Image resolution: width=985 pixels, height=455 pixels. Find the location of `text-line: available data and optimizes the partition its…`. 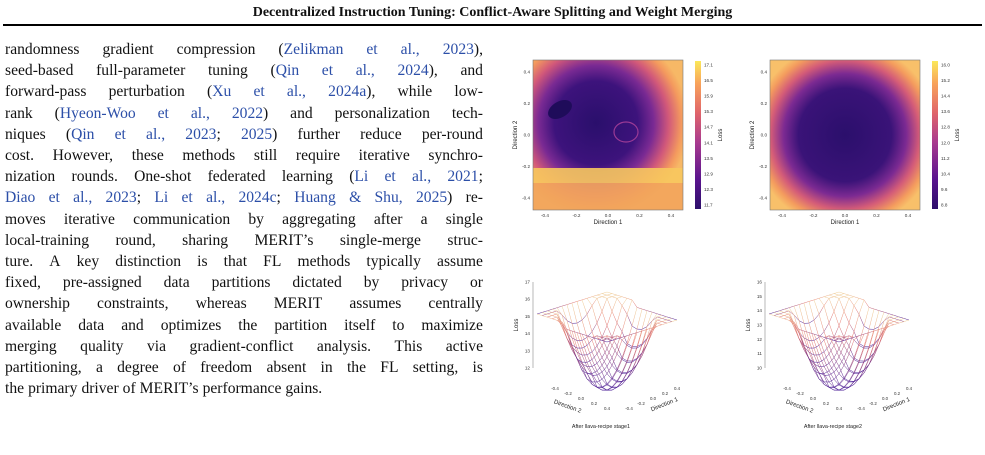

text-line: available data and optimizes the partition its… is located at coordinates (244, 325).